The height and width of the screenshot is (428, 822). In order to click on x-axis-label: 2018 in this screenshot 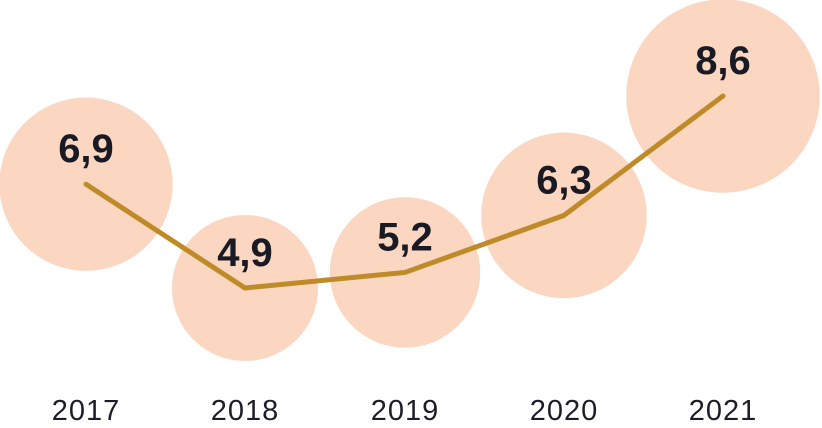, I will do `click(245, 411)`.